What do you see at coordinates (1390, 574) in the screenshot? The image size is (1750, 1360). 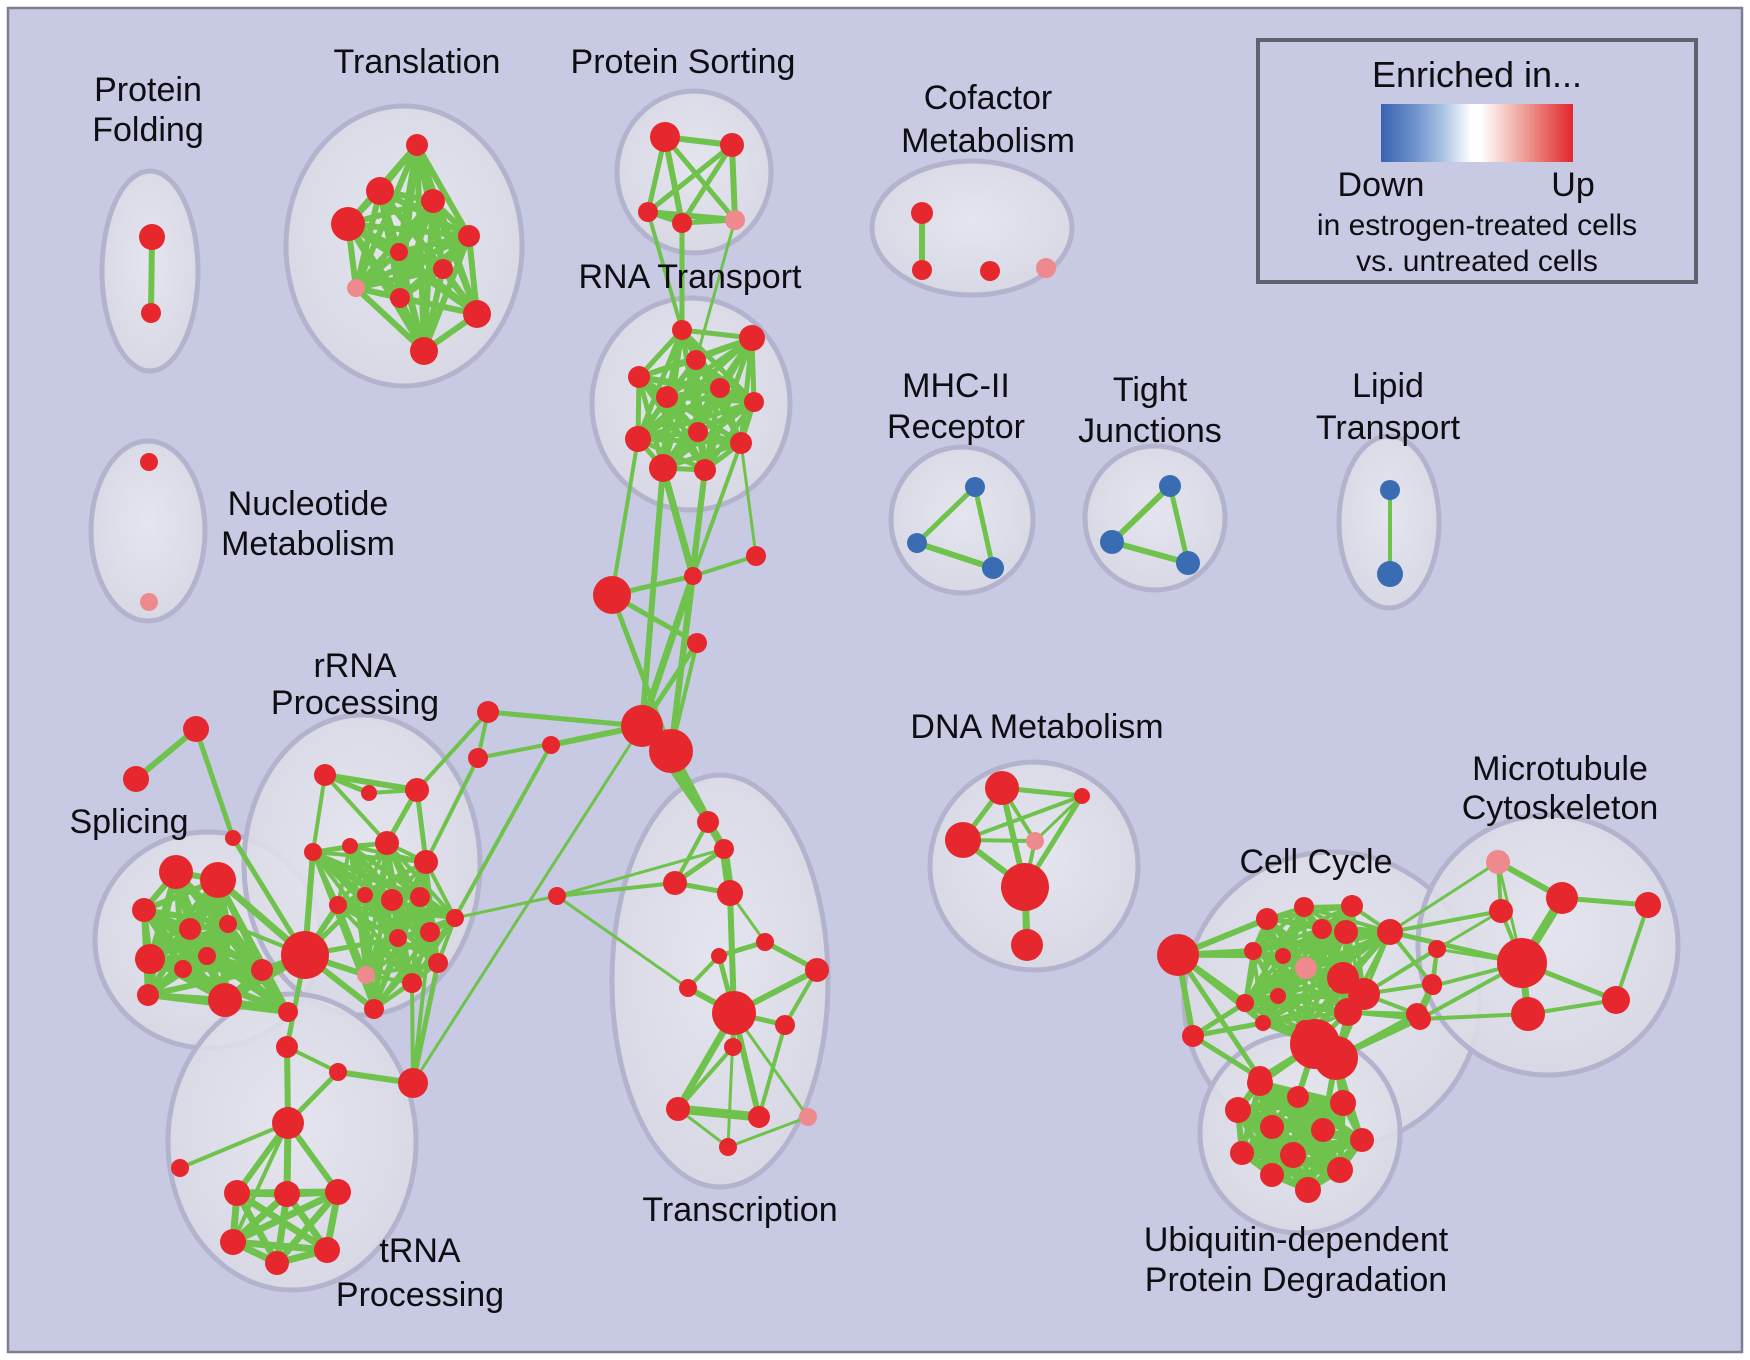 I see `node-lipid-transport` at bounding box center [1390, 574].